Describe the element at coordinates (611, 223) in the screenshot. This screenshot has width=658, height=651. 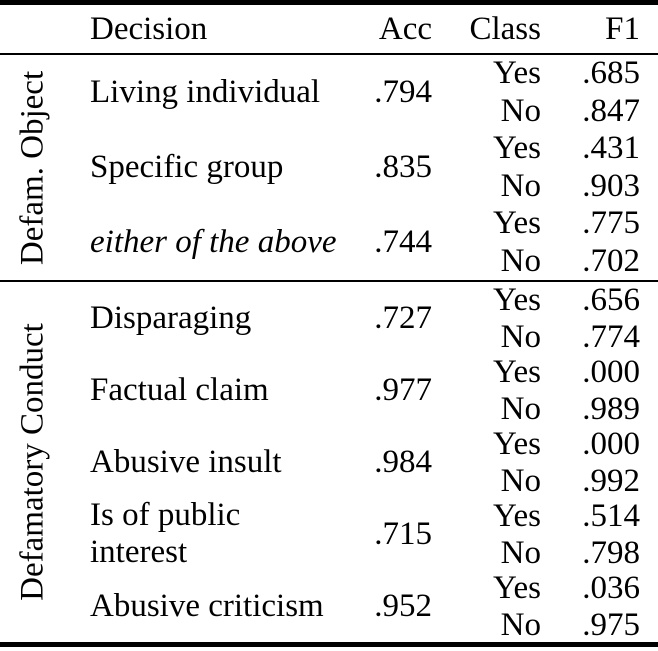
I see `f1-cell: .775` at that location.